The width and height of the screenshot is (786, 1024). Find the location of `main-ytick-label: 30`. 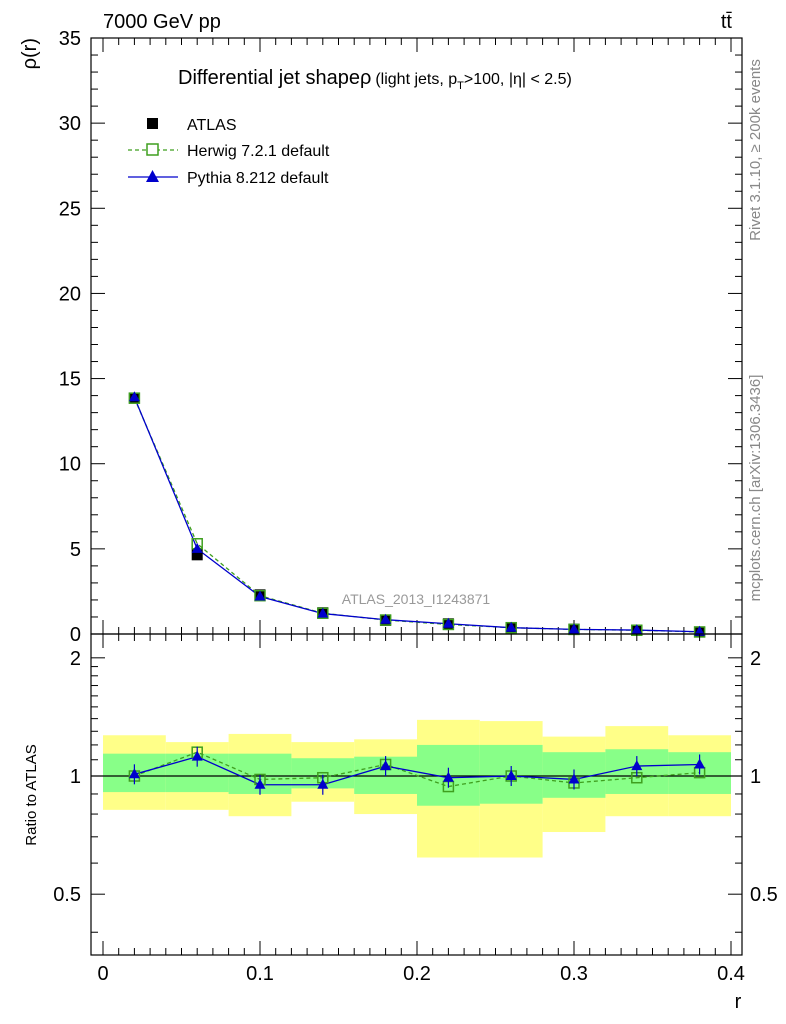

main-ytick-label: 30 is located at coordinates (70, 124).